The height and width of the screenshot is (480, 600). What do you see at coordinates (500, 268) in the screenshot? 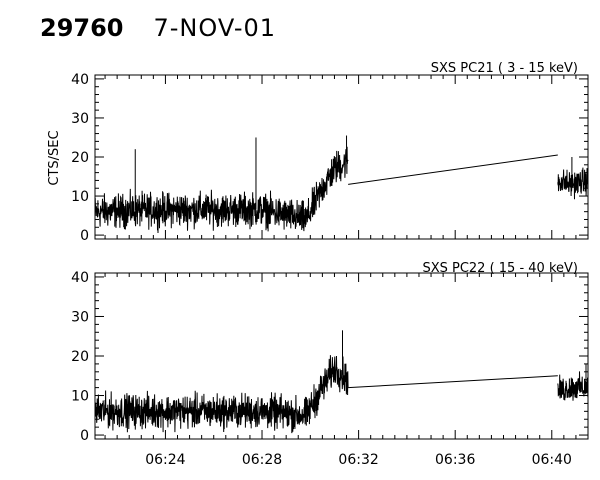
I see `panel-title-pc22: SXS PC22 ( 15 - 40 keV)` at bounding box center [500, 268].